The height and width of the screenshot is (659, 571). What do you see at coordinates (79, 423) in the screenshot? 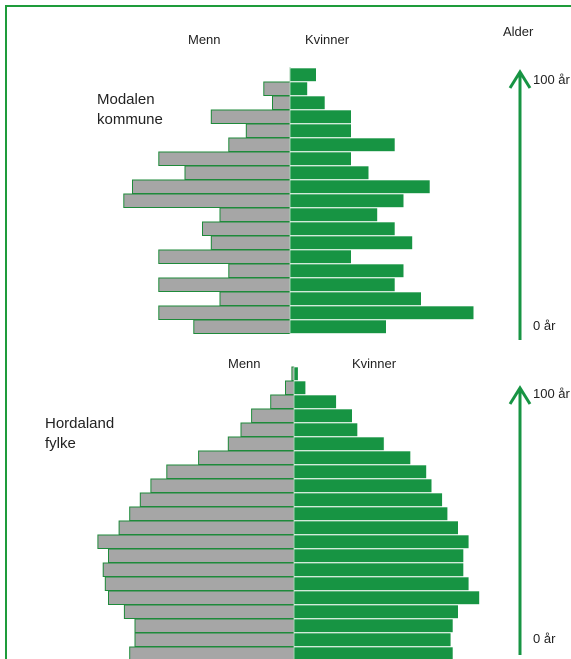
I see `region-title-line-1: Hordaland` at bounding box center [79, 423].